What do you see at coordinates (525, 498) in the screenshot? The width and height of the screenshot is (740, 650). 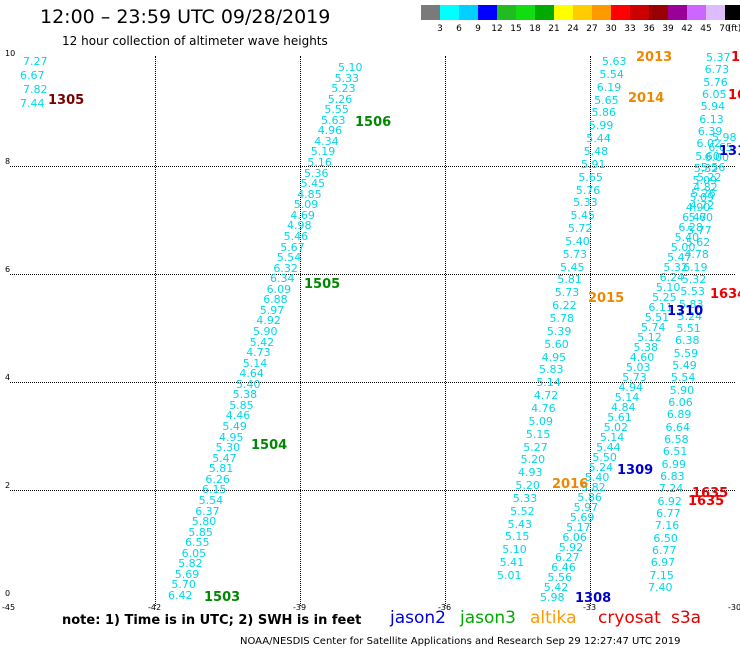 I see `wave-height-label: 5.33` at bounding box center [525, 498].